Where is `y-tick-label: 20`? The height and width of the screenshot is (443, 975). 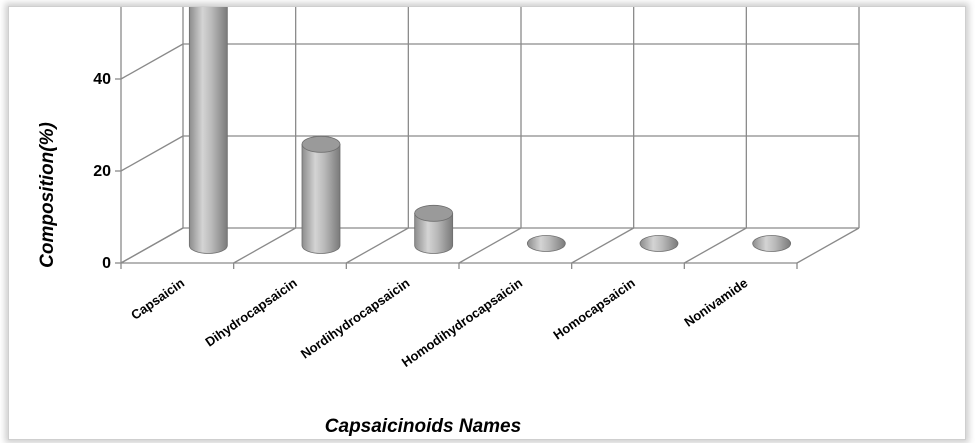 y-tick-label: 20 is located at coordinates (102, 171).